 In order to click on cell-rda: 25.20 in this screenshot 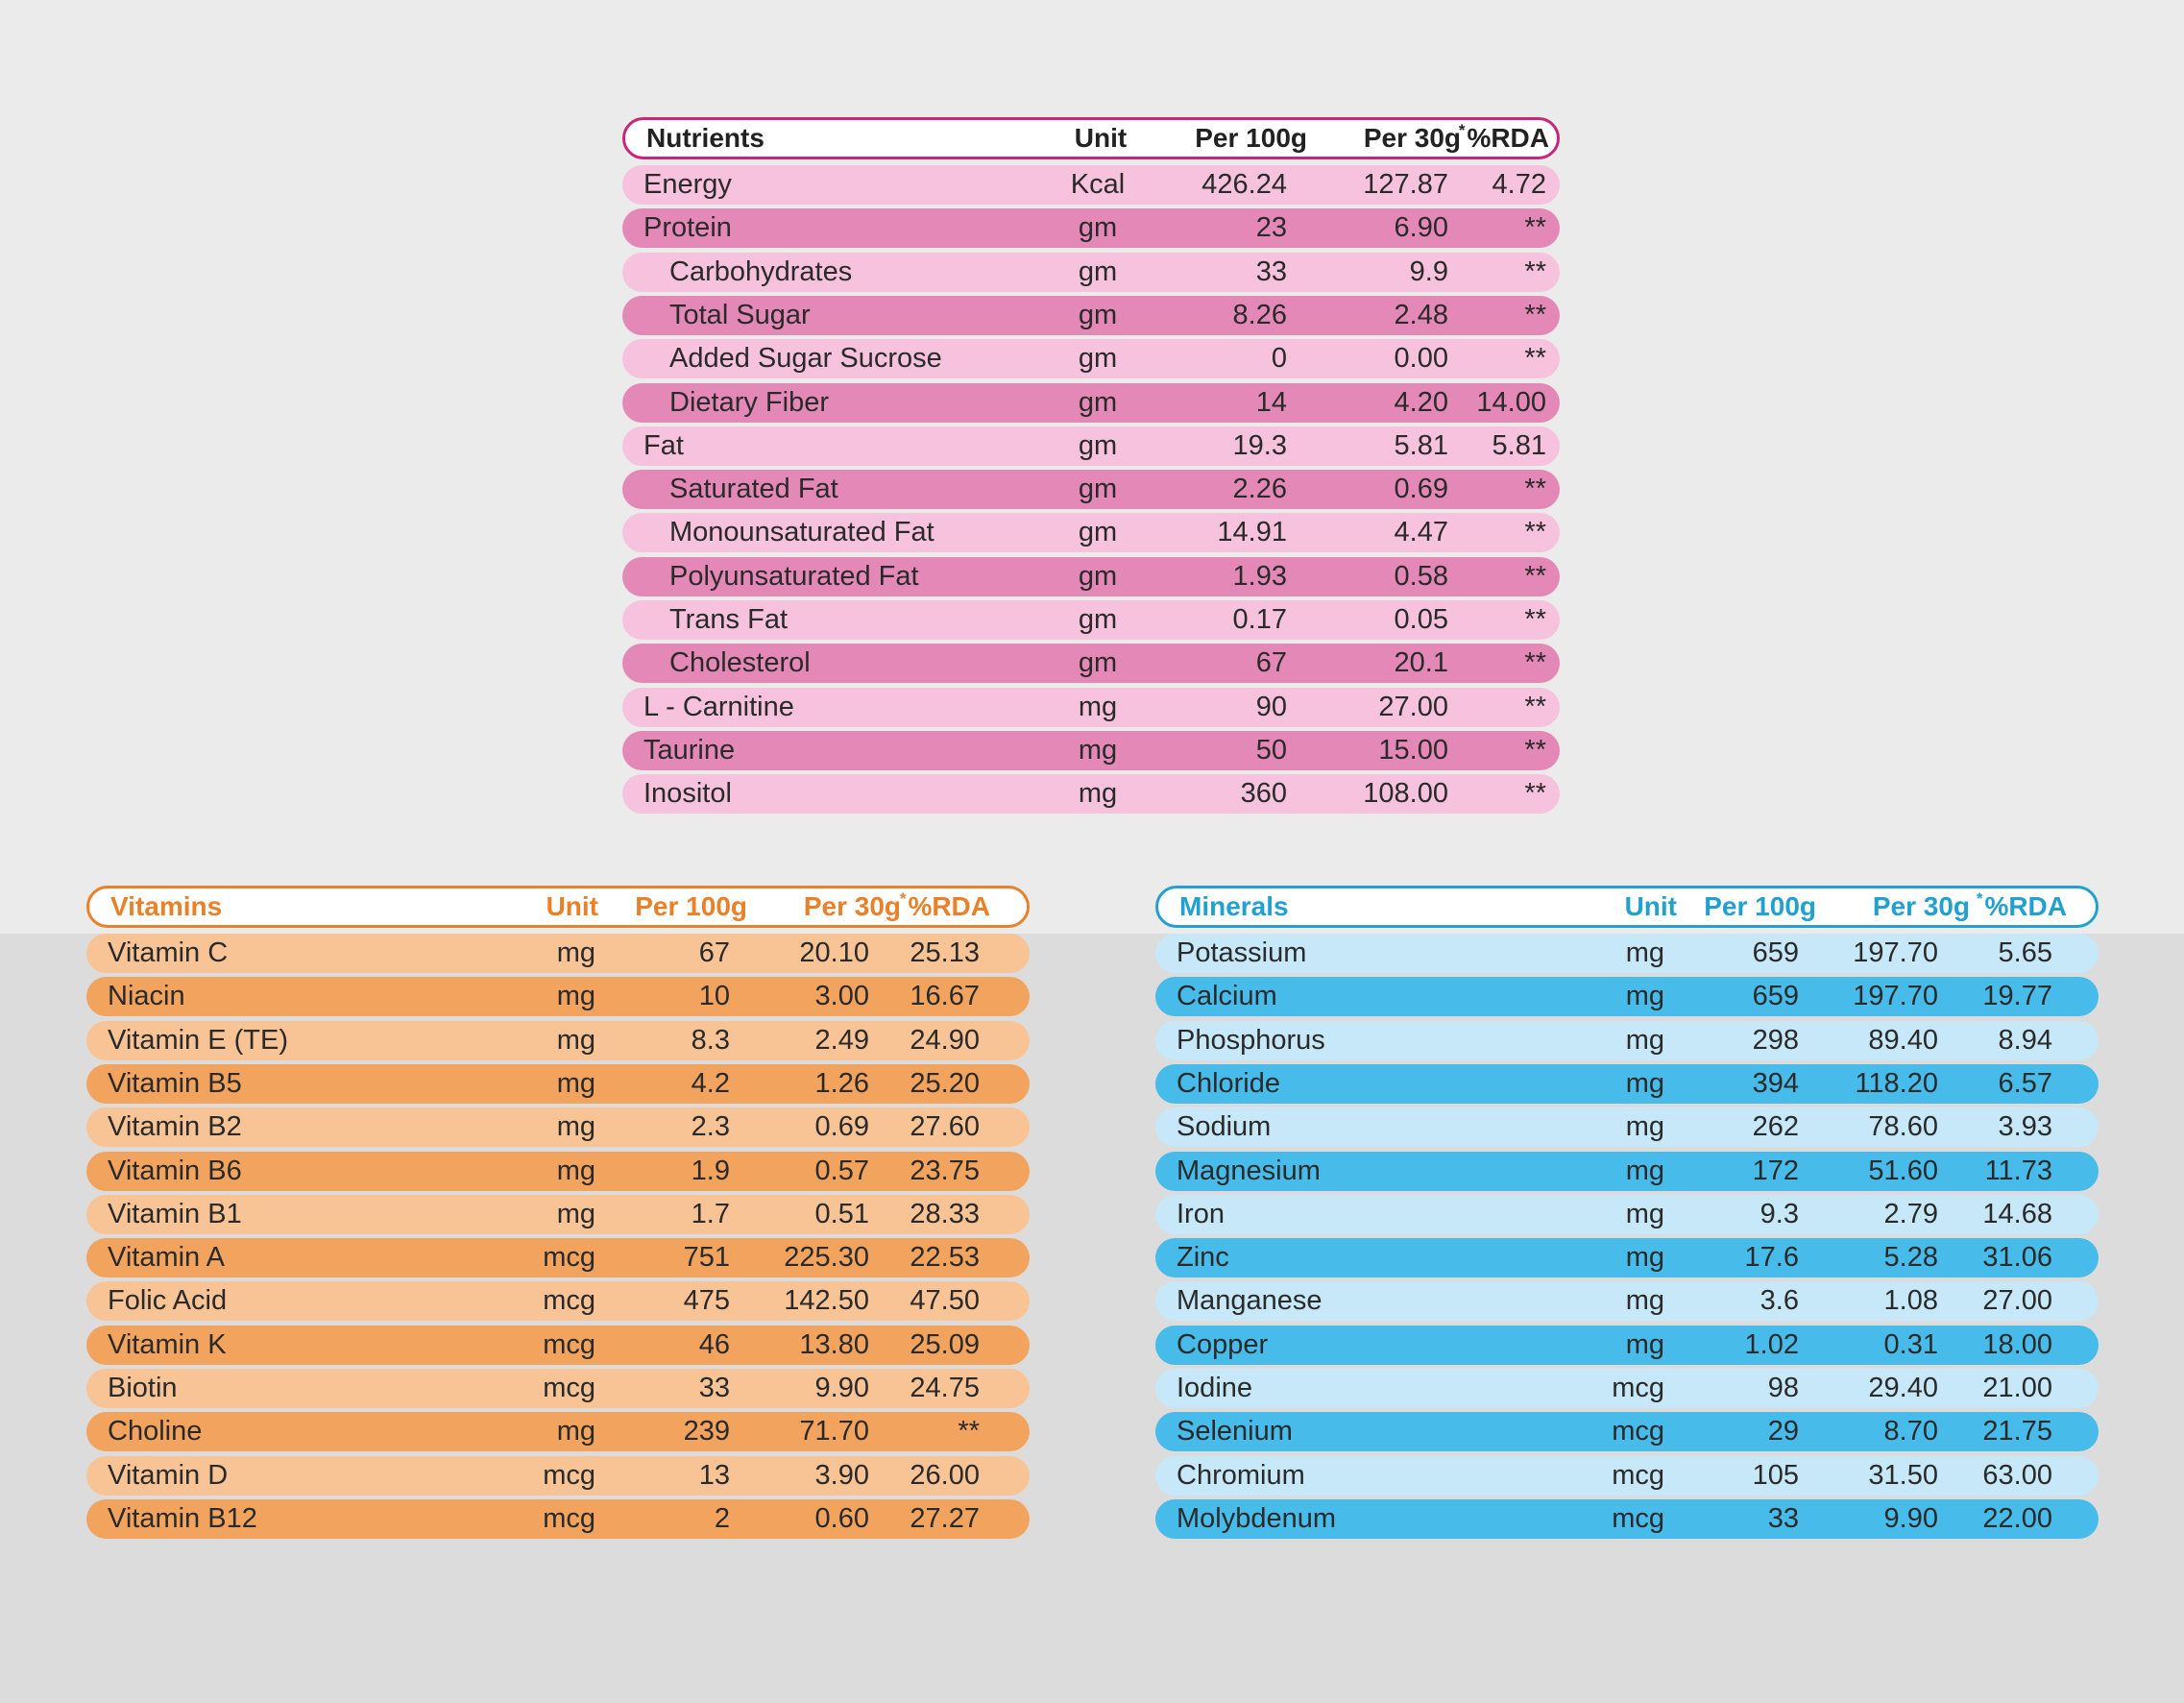, I will do `click(945, 1083)`.